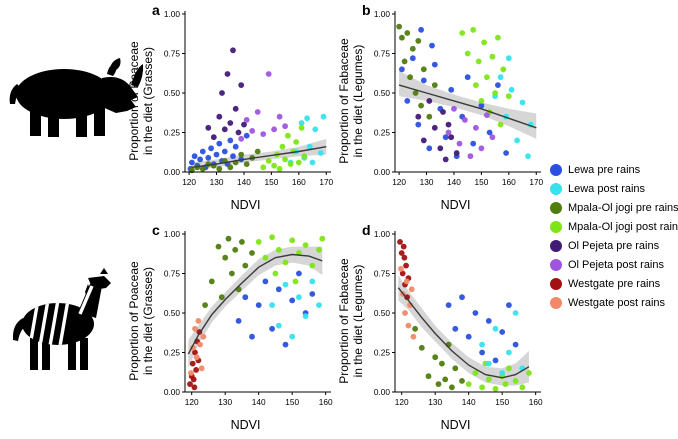 The height and width of the screenshot is (439, 678). What do you see at coordinates (616, 264) in the screenshot?
I see `legend-label: Ol Pejeta post rains` at bounding box center [616, 264].